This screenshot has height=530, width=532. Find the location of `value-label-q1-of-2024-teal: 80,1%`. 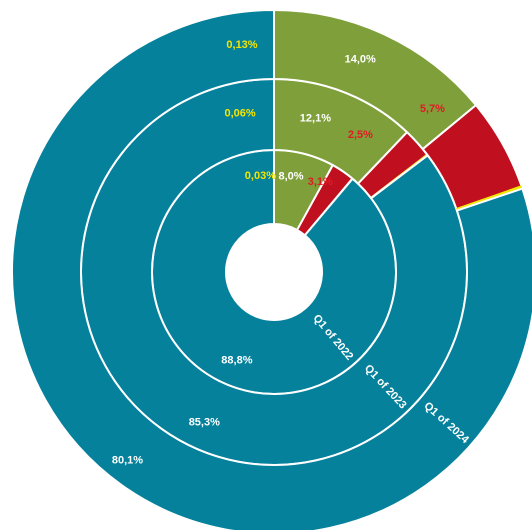

value-label-q1-of-2024-teal: 80,1% is located at coordinates (127, 461).